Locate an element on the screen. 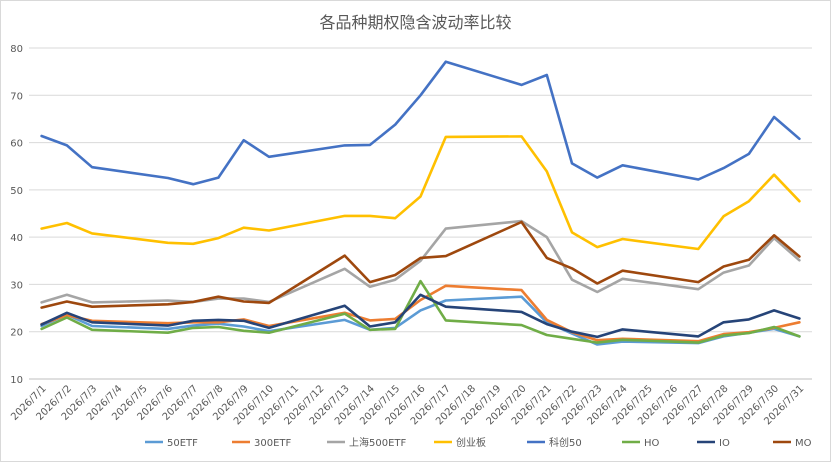 Image resolution: width=831 pixels, height=462 pixels. legend-label: MO is located at coordinates (803, 443).